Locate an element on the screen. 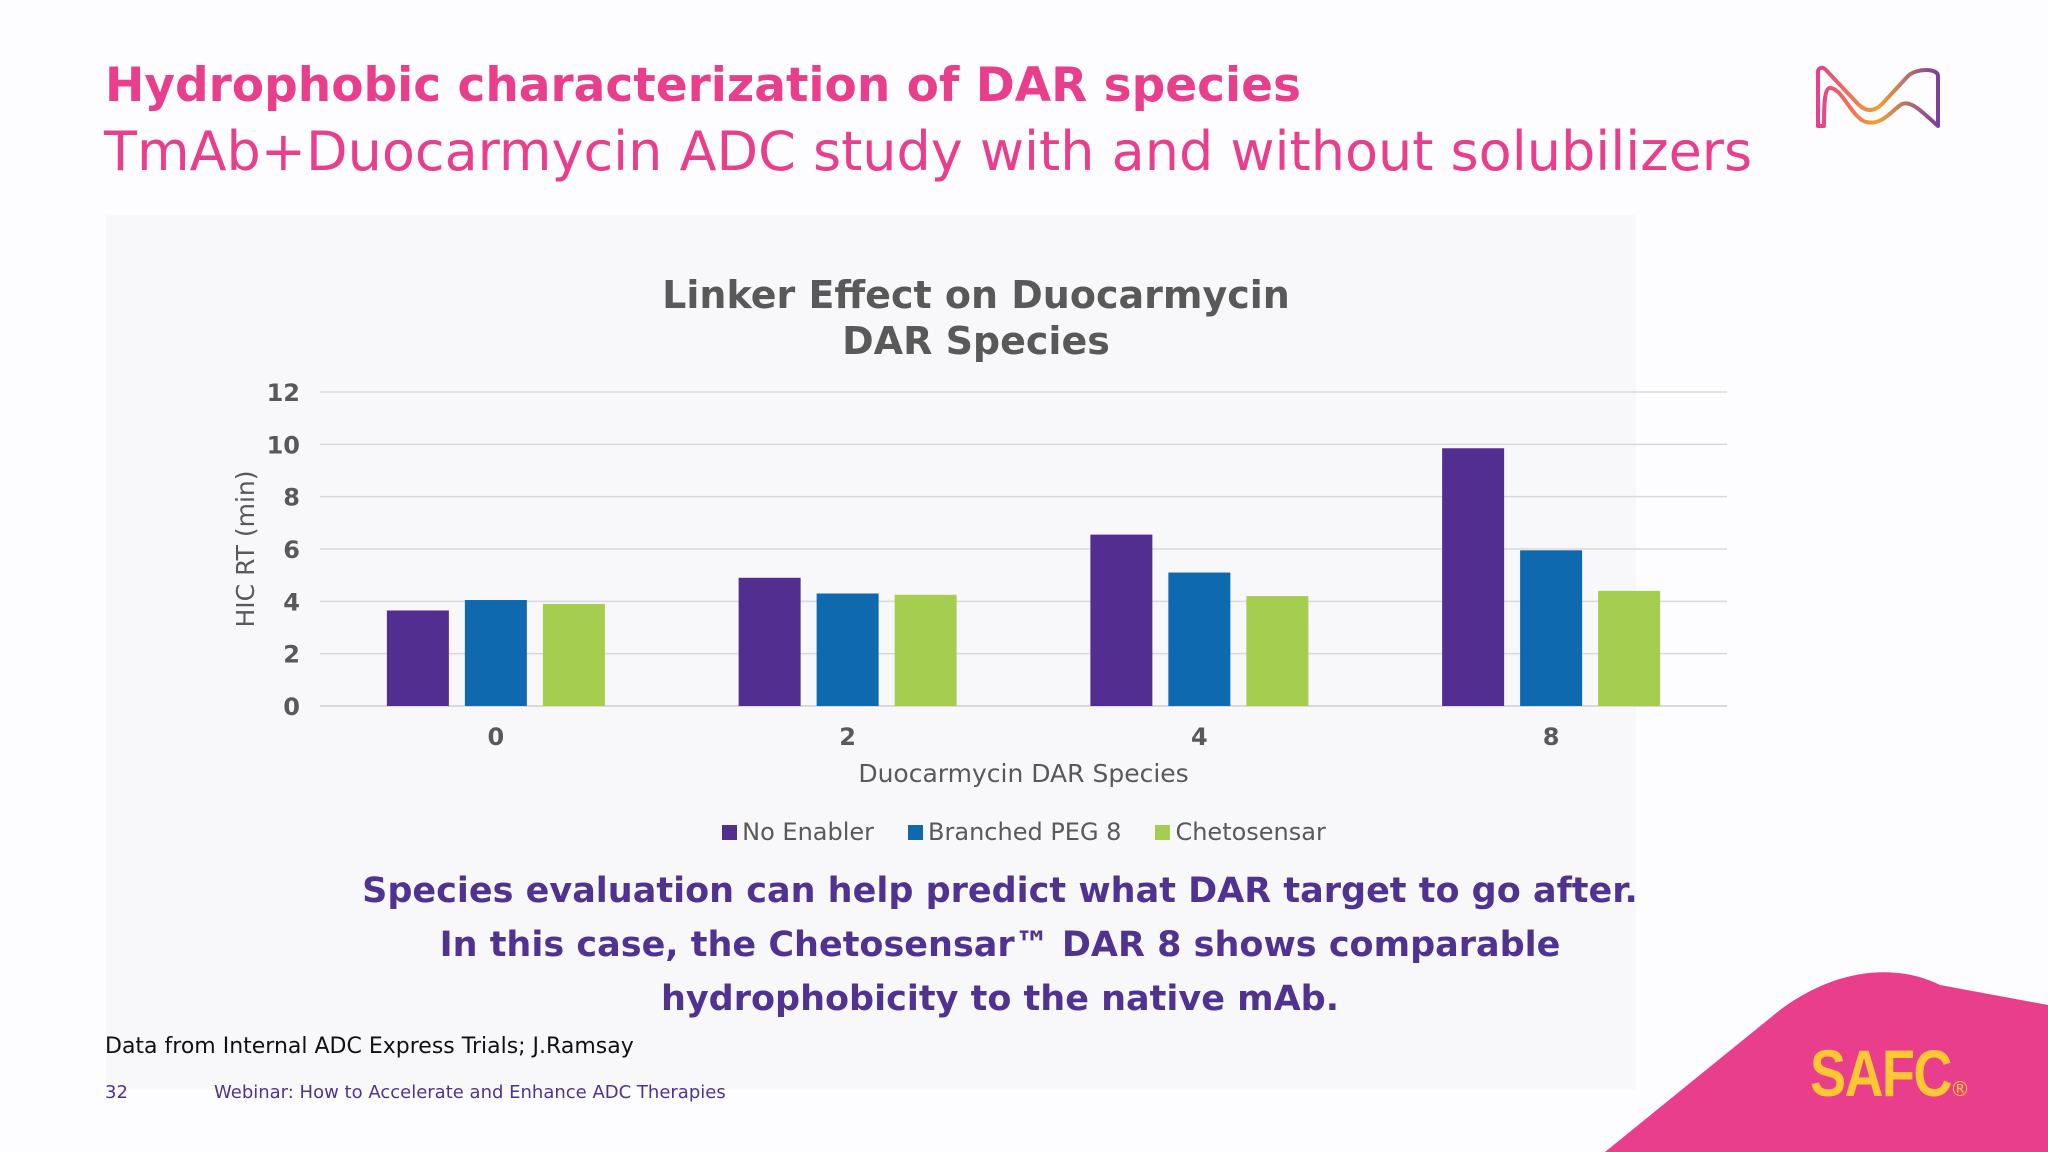 The image size is (2048, 1152). x-axis-label: Duocarmycin DAR Species is located at coordinates (1023, 773).